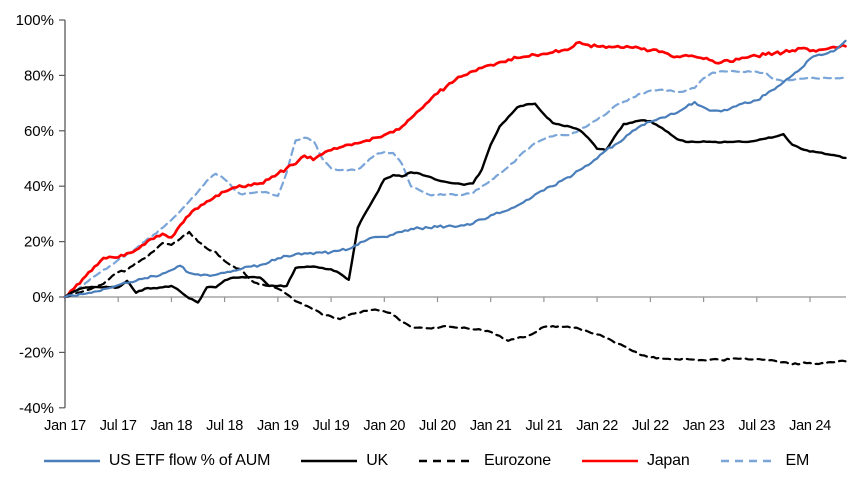  What do you see at coordinates (172, 426) in the screenshot?
I see `x-tick-label: Jan 18` at bounding box center [172, 426].